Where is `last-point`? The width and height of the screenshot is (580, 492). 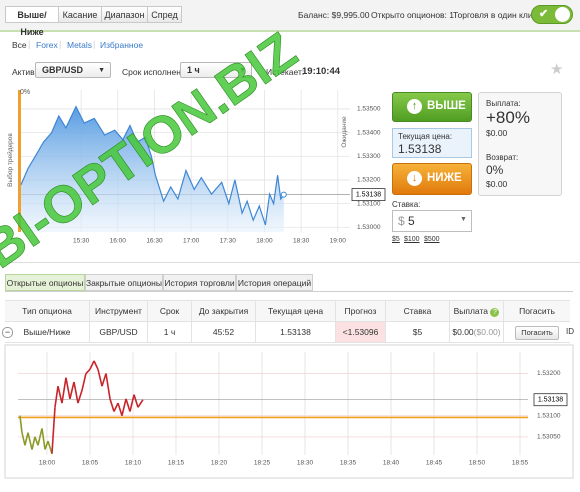 last-point is located at coordinates (283, 194).